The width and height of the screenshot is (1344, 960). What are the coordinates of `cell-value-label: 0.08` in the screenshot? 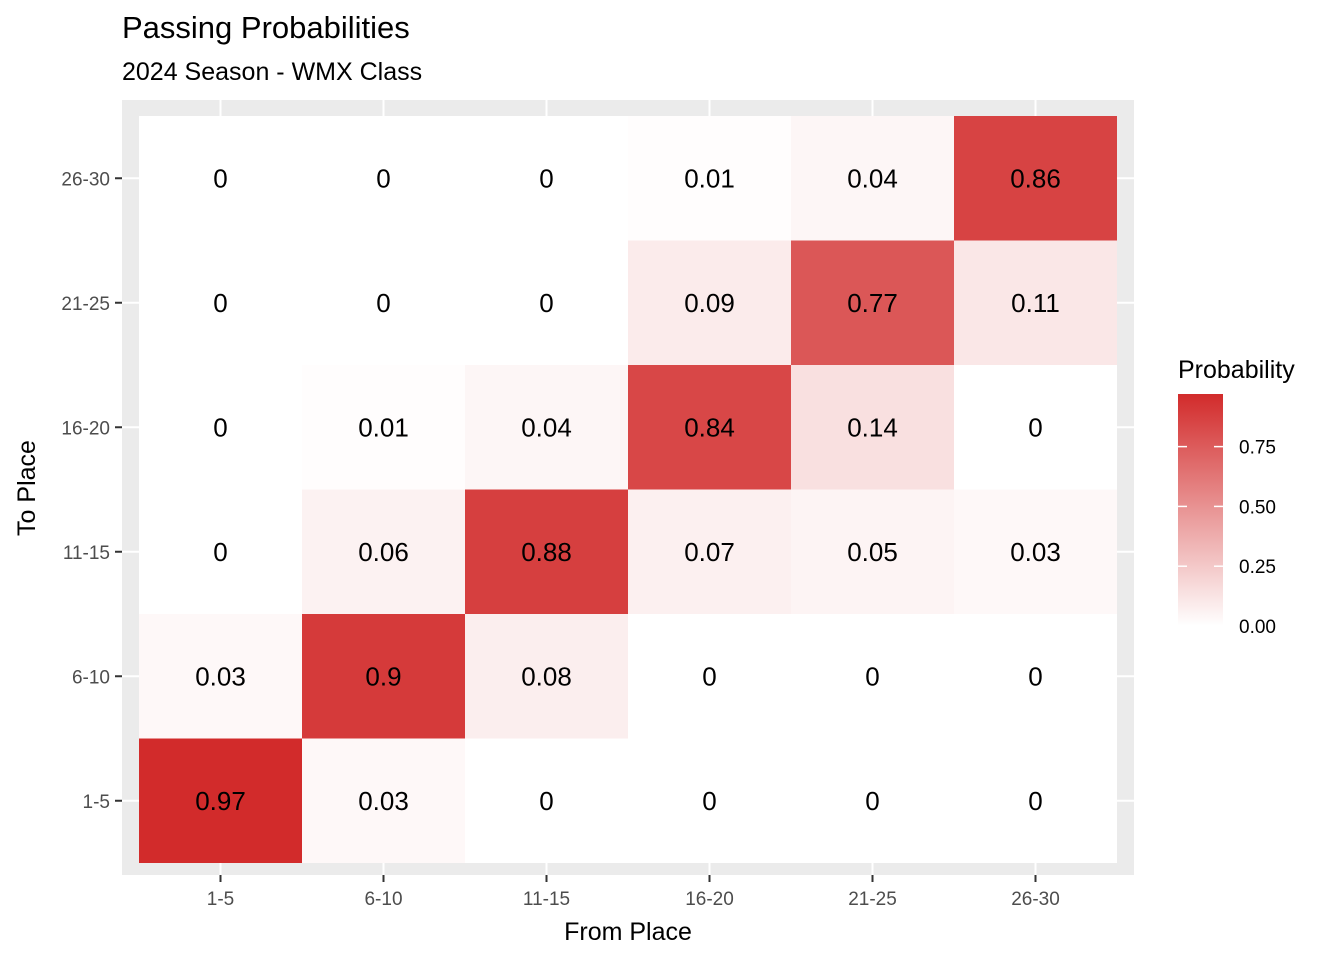 It's located at (546, 676).